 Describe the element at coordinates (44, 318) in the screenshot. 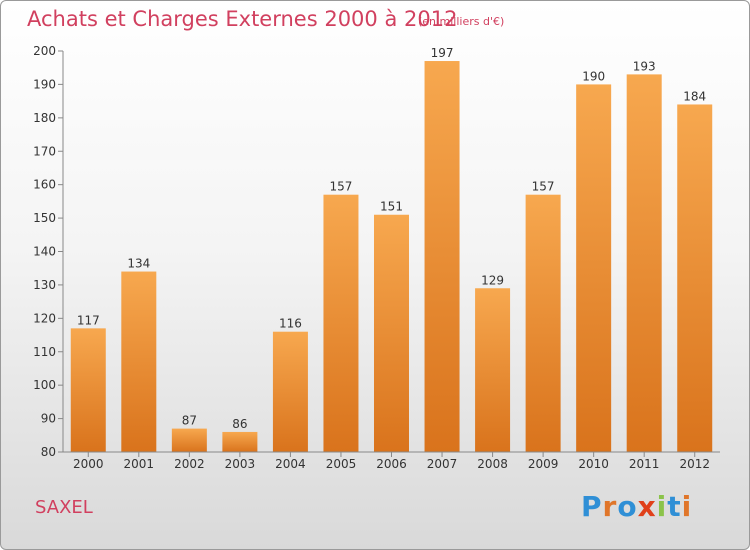

I see `y-tick-label: 120` at that location.